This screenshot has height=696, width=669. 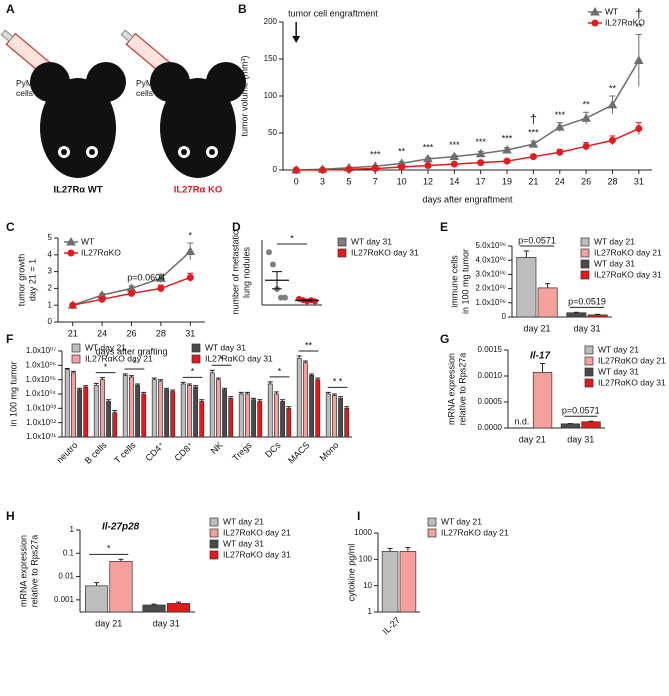 I want to click on x-tick-label: 21, so click(x=73, y=333).